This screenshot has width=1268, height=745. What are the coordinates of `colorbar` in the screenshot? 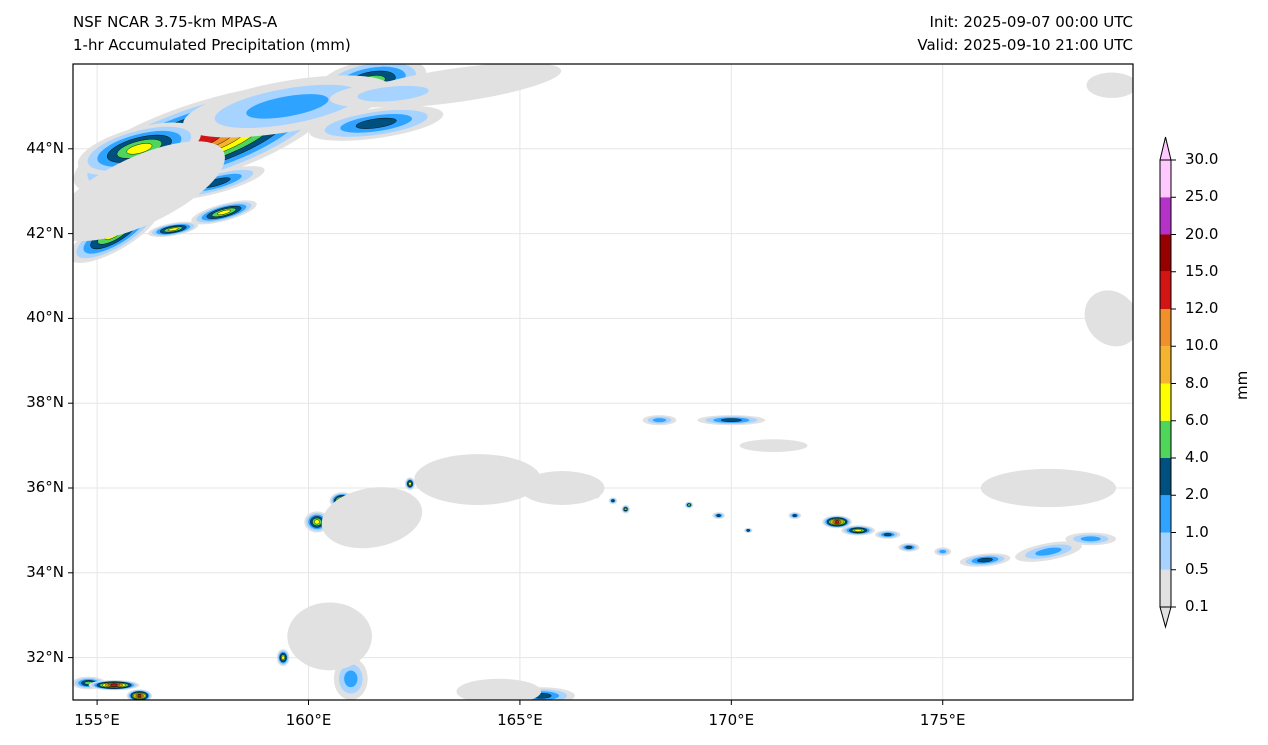 It's located at (1167, 382).